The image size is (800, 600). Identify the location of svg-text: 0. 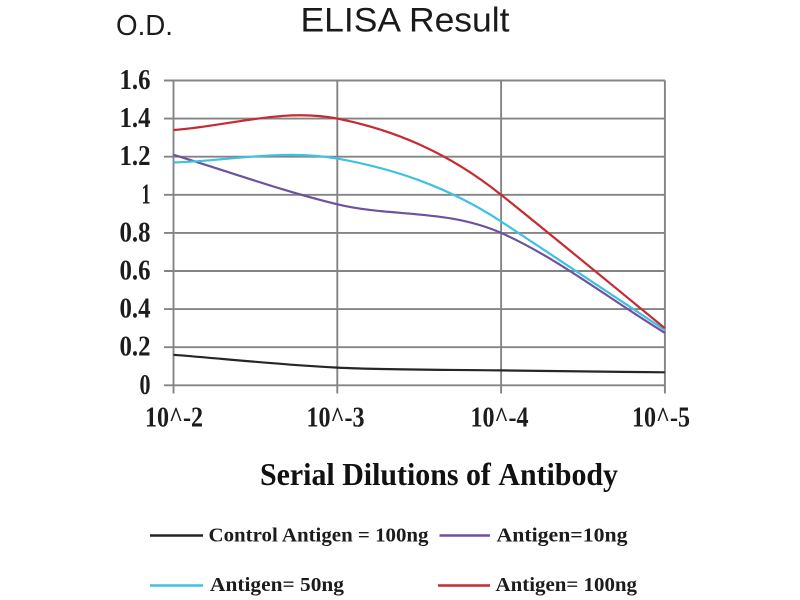
(145, 385).